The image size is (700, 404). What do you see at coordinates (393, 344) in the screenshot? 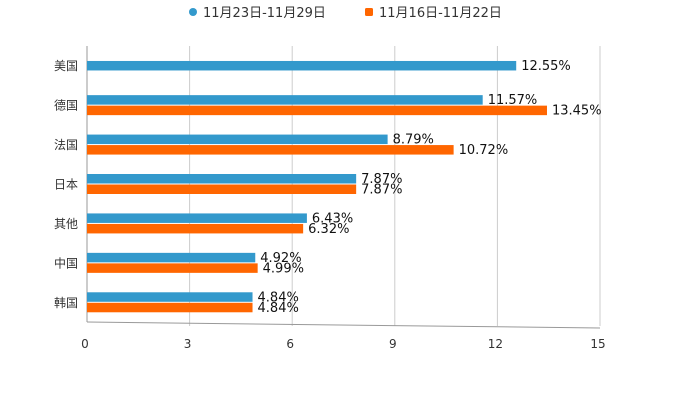
I see `x-tick-label: 9` at bounding box center [393, 344].